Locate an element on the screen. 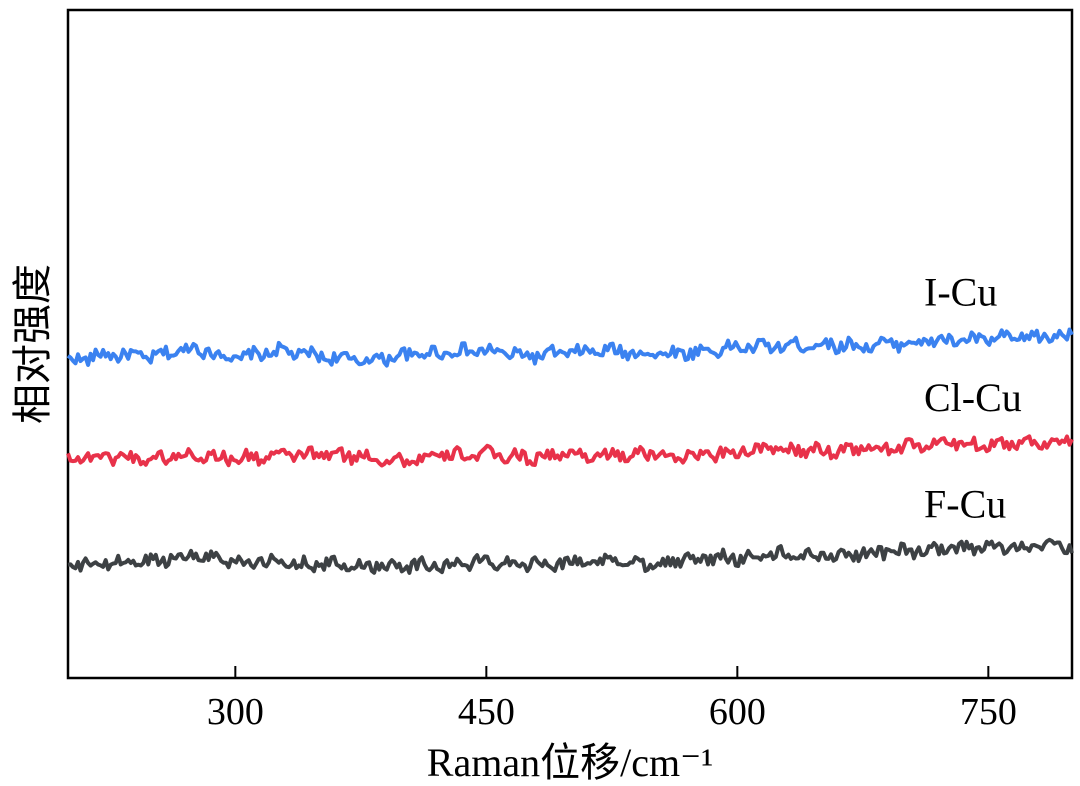 The width and height of the screenshot is (1080, 786). x-tick-label: 300 is located at coordinates (235, 712).